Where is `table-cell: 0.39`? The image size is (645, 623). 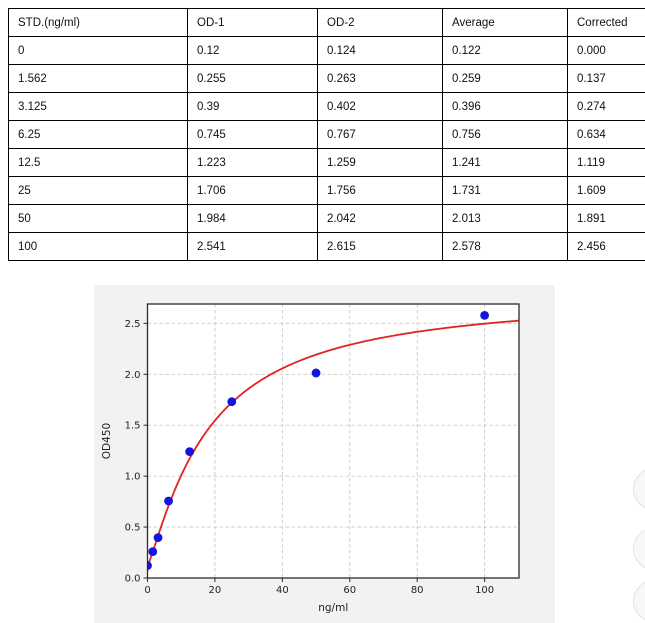
table-cell: 0.39 is located at coordinates (252, 106).